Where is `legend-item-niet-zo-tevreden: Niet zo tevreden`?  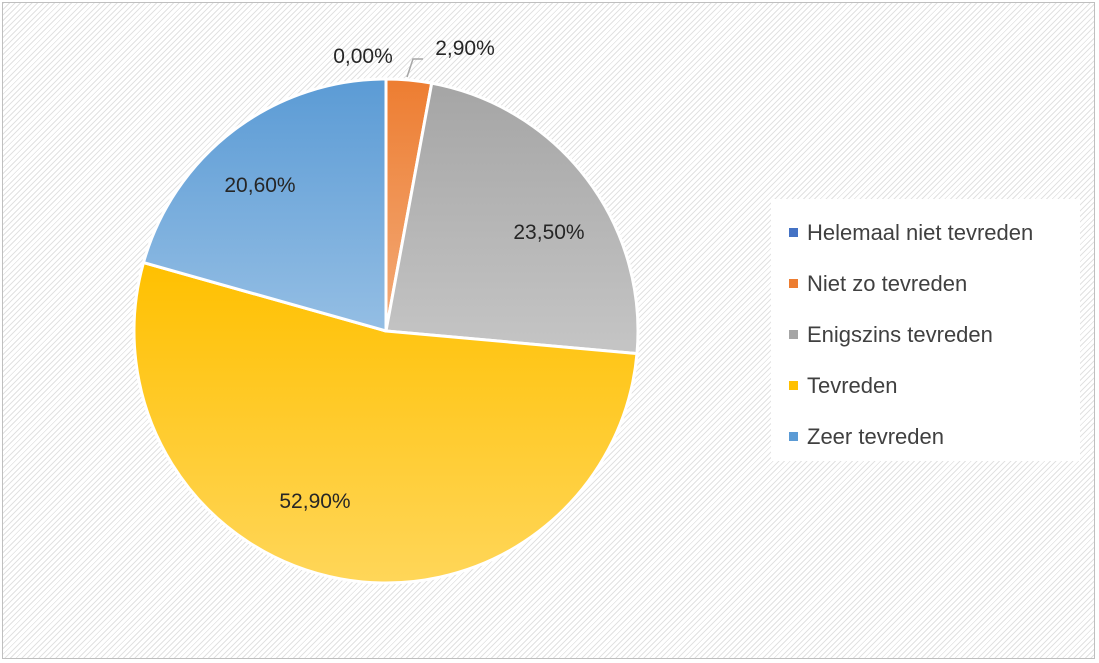 legend-item-niet-zo-tevreden: Niet zo tevreden is located at coordinates (934, 283).